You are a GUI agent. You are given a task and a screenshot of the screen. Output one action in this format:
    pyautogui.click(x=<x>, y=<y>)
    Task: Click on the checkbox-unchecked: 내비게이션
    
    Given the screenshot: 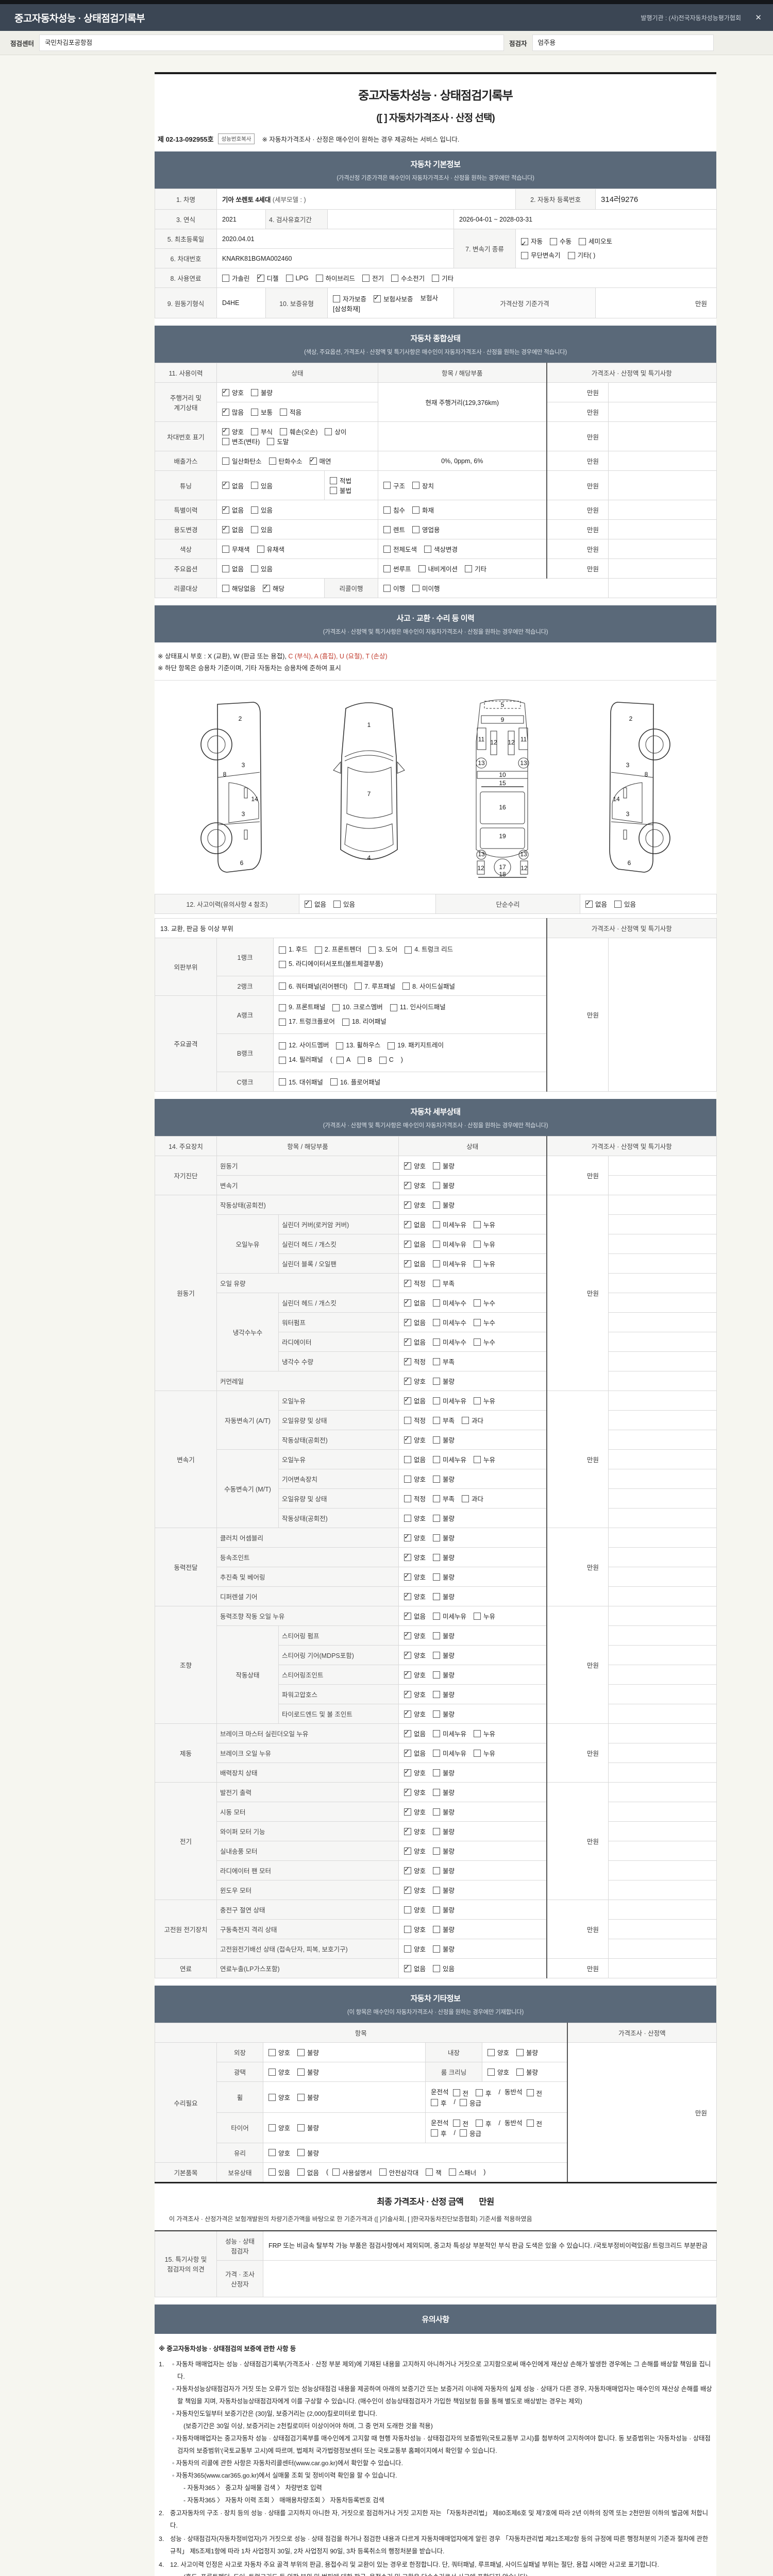 What is the action you would take?
    pyautogui.click(x=438, y=568)
    